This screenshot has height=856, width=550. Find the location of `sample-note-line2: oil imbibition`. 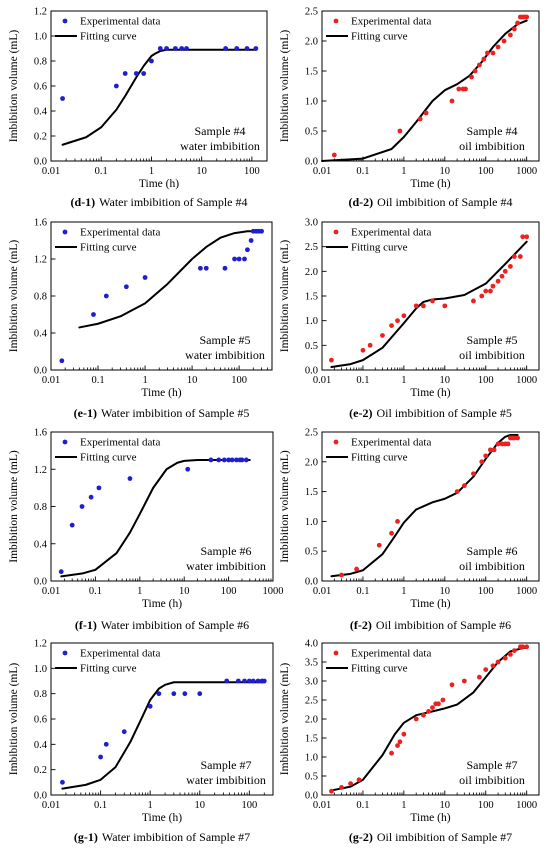

sample-note-line2: oil imbibition is located at coordinates (492, 566).